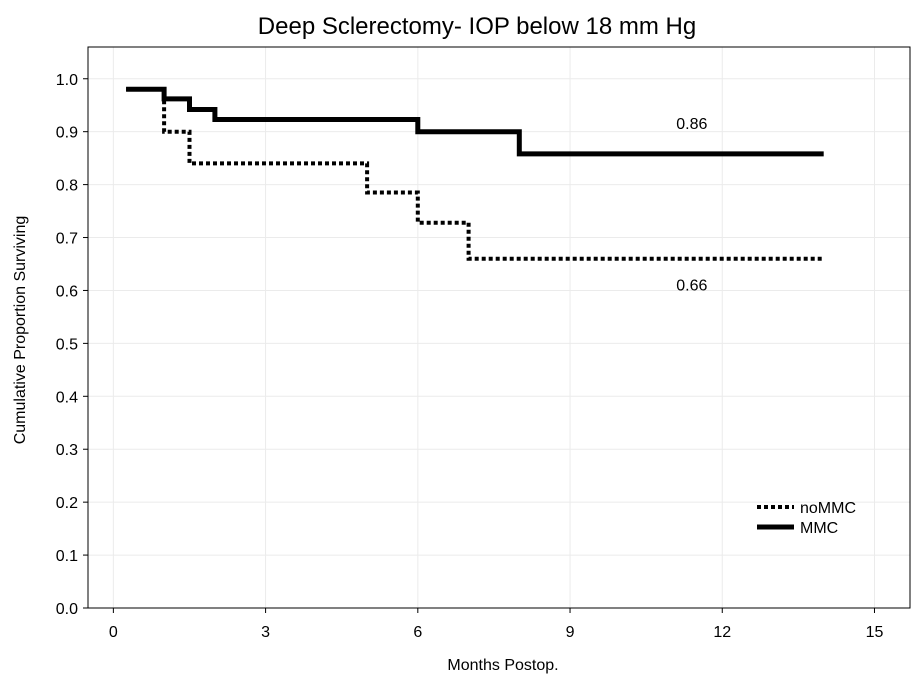  What do you see at coordinates (475, 121) in the screenshot?
I see `series-line-mmc` at bounding box center [475, 121].